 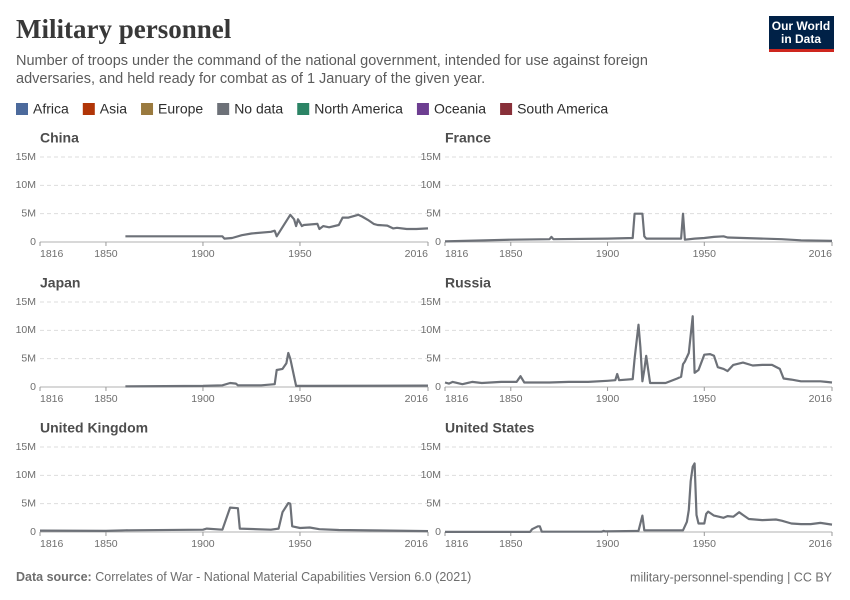 What do you see at coordinates (801, 26) in the screenshot?
I see `logo-text: Our World` at bounding box center [801, 26].